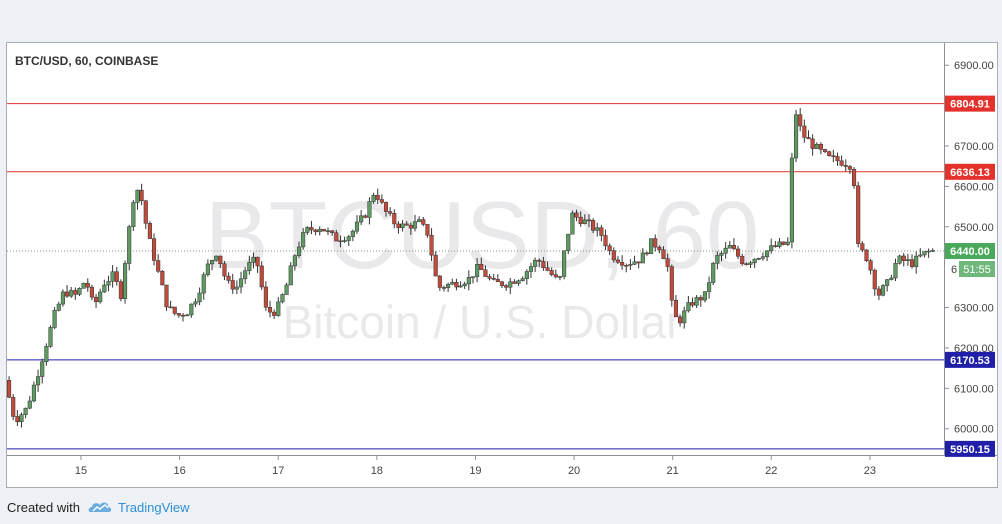 The height and width of the screenshot is (524, 1002). I want to click on created-with-text: Created with, so click(43, 507).